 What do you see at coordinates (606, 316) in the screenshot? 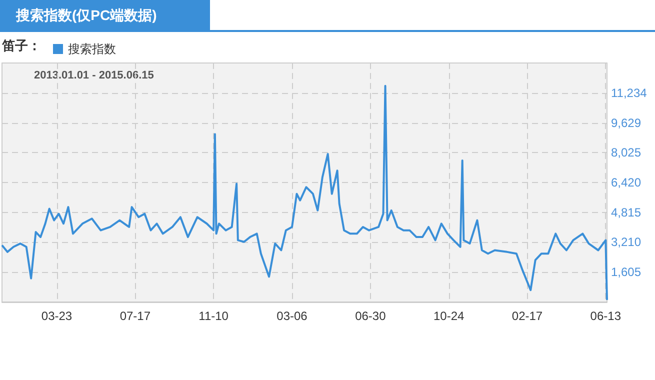
I see `x-tick-label: 06-13` at bounding box center [606, 316].